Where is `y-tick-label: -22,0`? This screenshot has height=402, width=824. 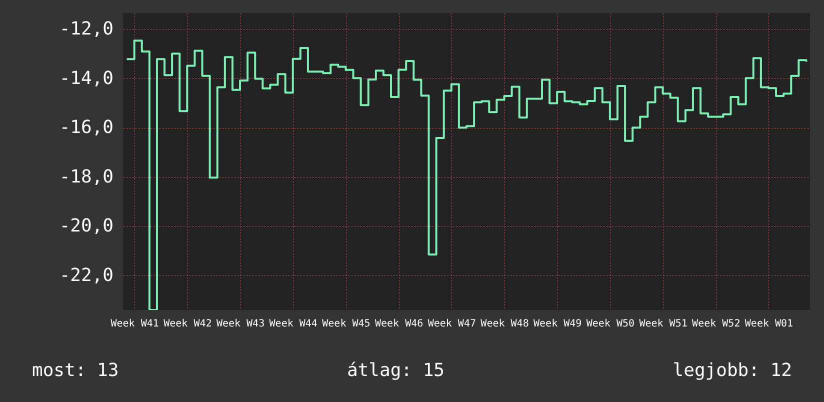
y-tick-label: -22,0 is located at coordinates (86, 275).